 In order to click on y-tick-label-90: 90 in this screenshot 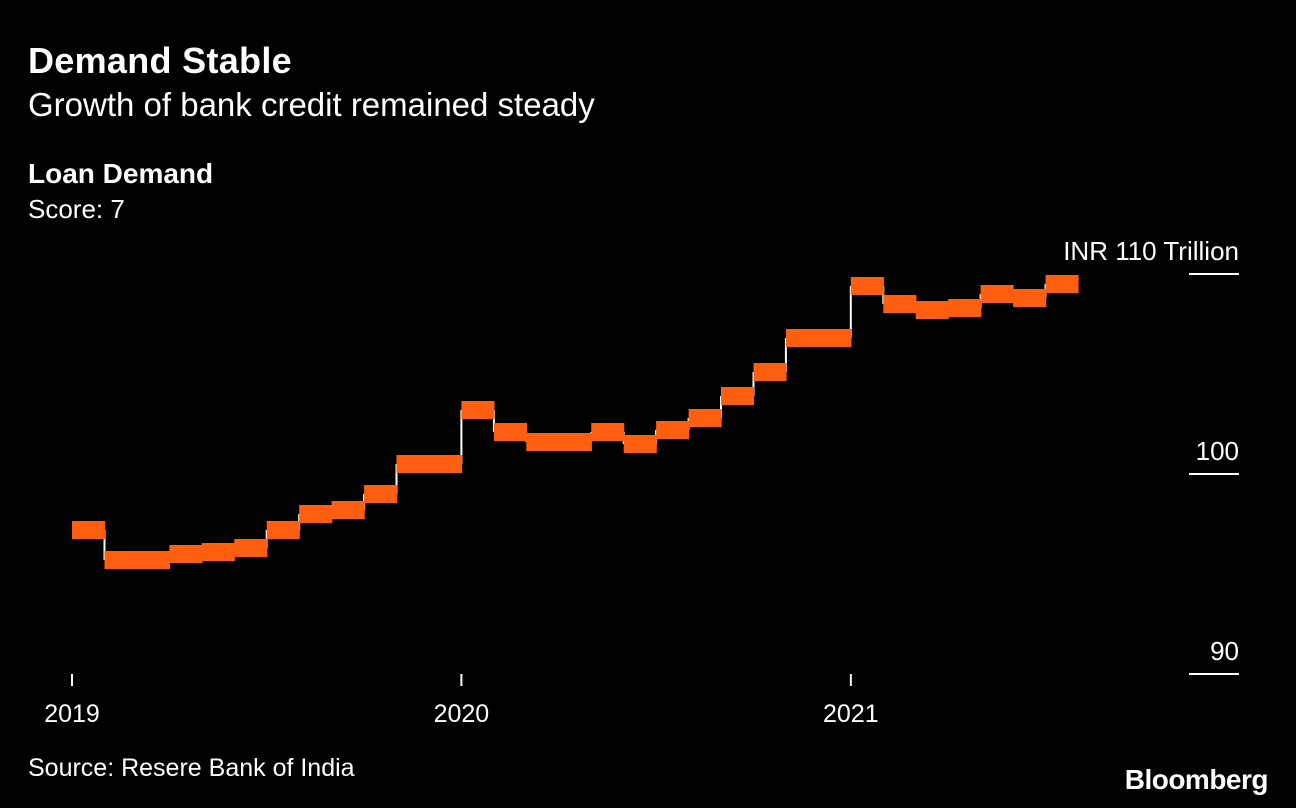, I will do `click(1224, 651)`.